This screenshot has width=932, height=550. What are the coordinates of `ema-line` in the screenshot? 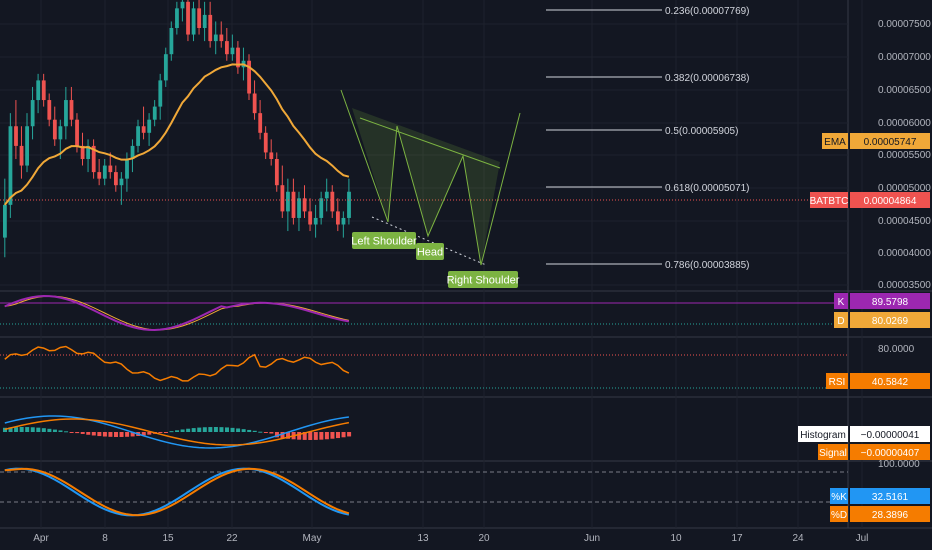 It's located at (177, 134).